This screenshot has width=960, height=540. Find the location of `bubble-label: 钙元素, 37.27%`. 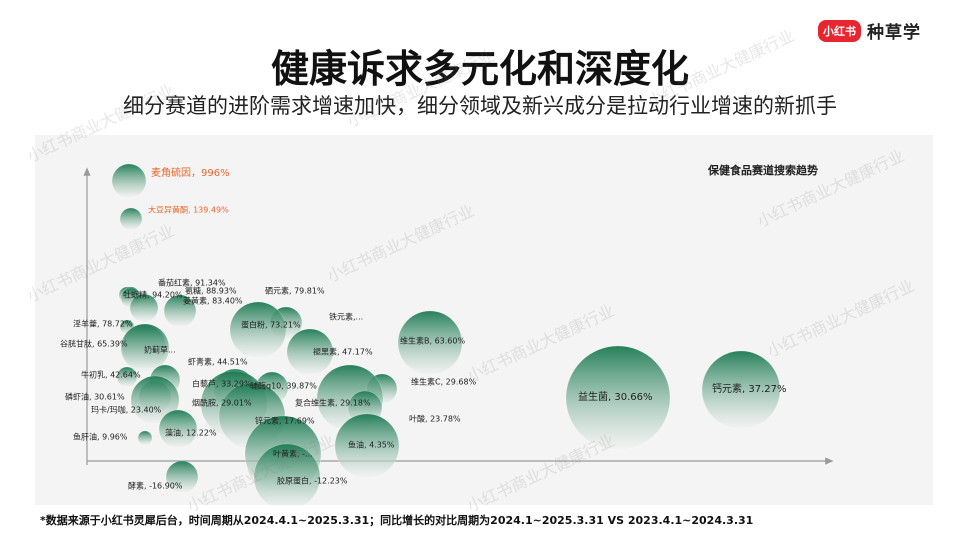

bubble-label: 钙元素, 37.27% is located at coordinates (749, 388).